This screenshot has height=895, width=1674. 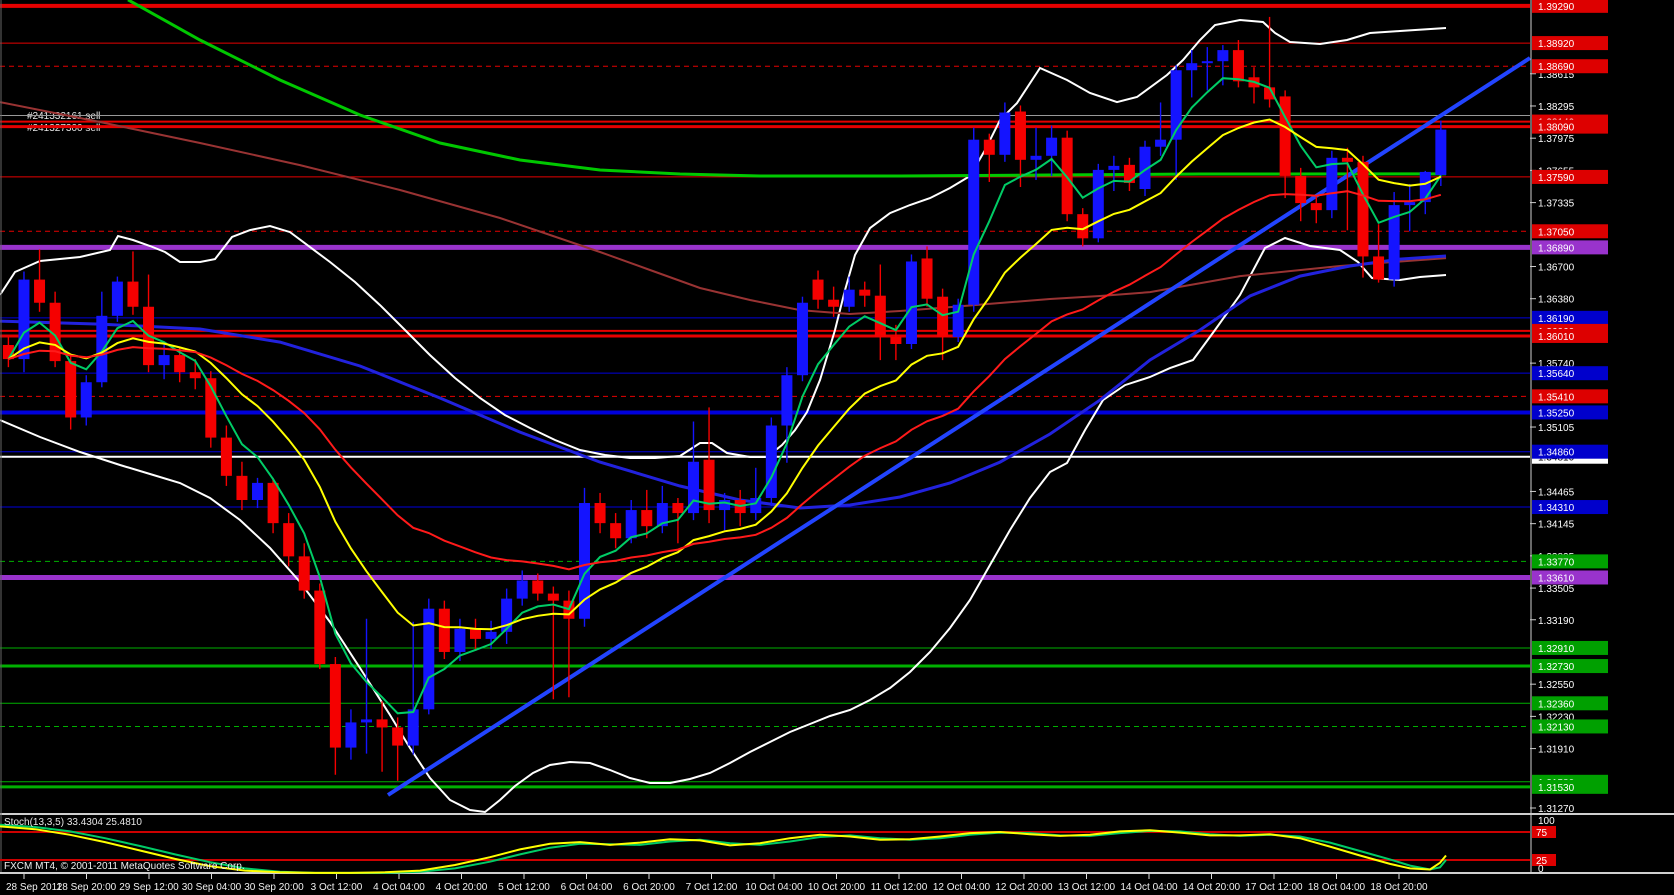 What do you see at coordinates (123, 822) in the screenshot?
I see `stoch-signal-value: 25.4810` at bounding box center [123, 822].